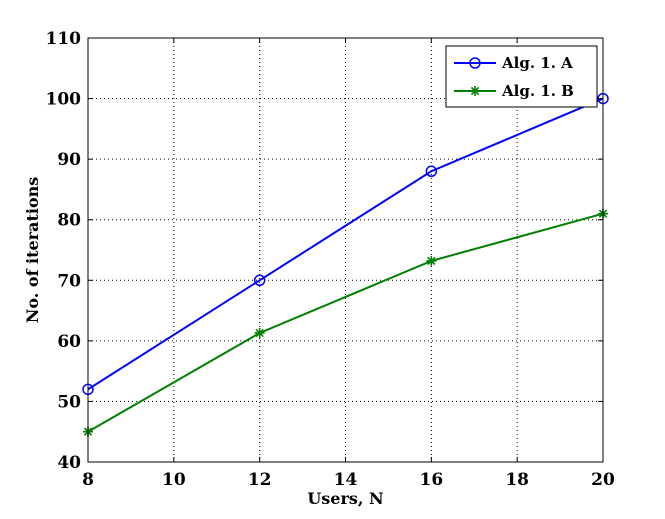 Image resolution: width=665 pixels, height=519 pixels. Describe the element at coordinates (64, 100) in the screenshot. I see `y-tick-label: 100` at that location.